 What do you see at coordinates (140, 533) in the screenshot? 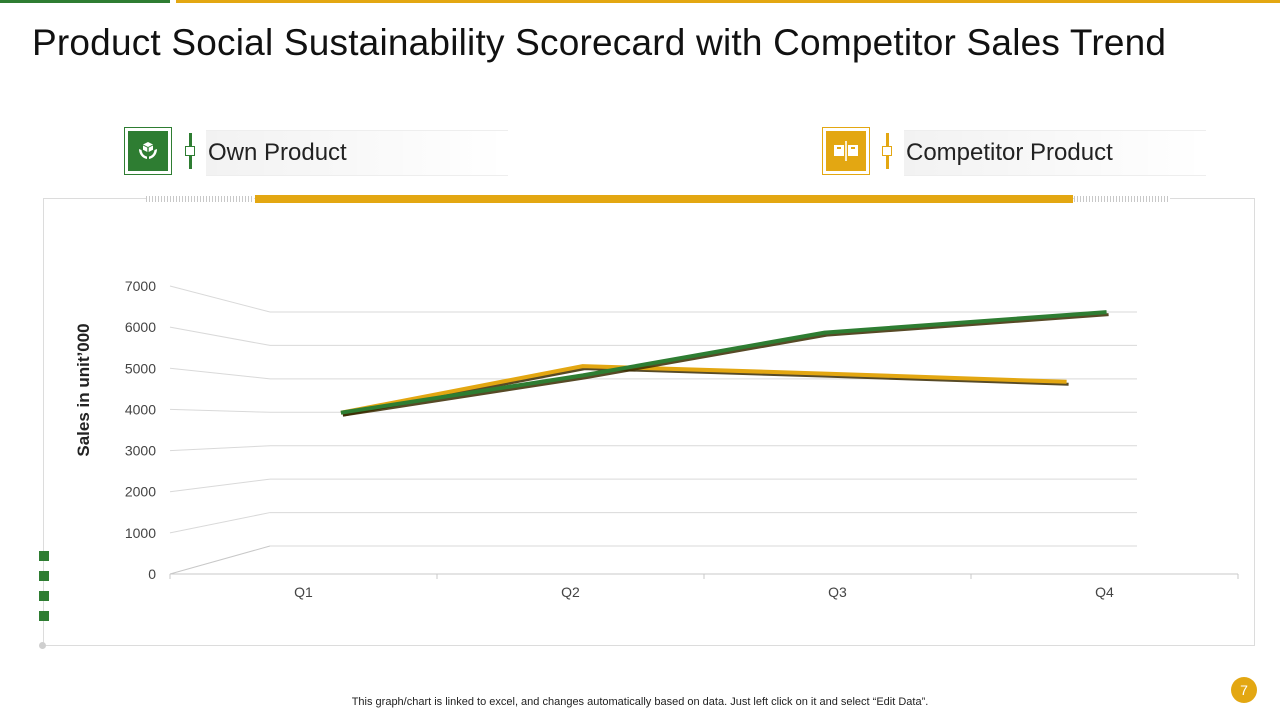
I see `y-tick-label: 1000` at bounding box center [140, 533].